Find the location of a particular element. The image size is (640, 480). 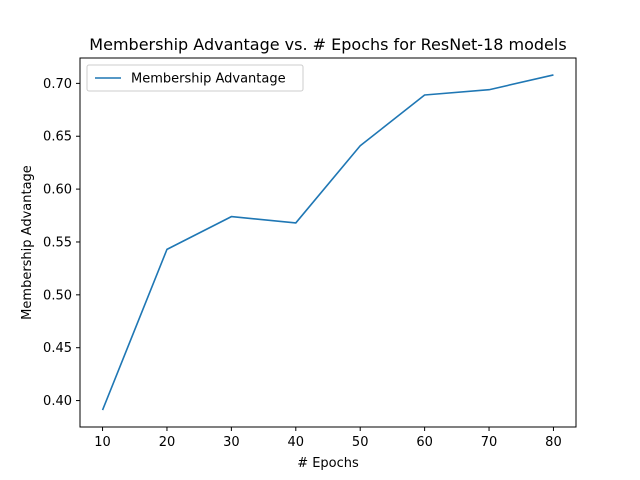

legend: Membership Advantage is located at coordinates (195, 78).